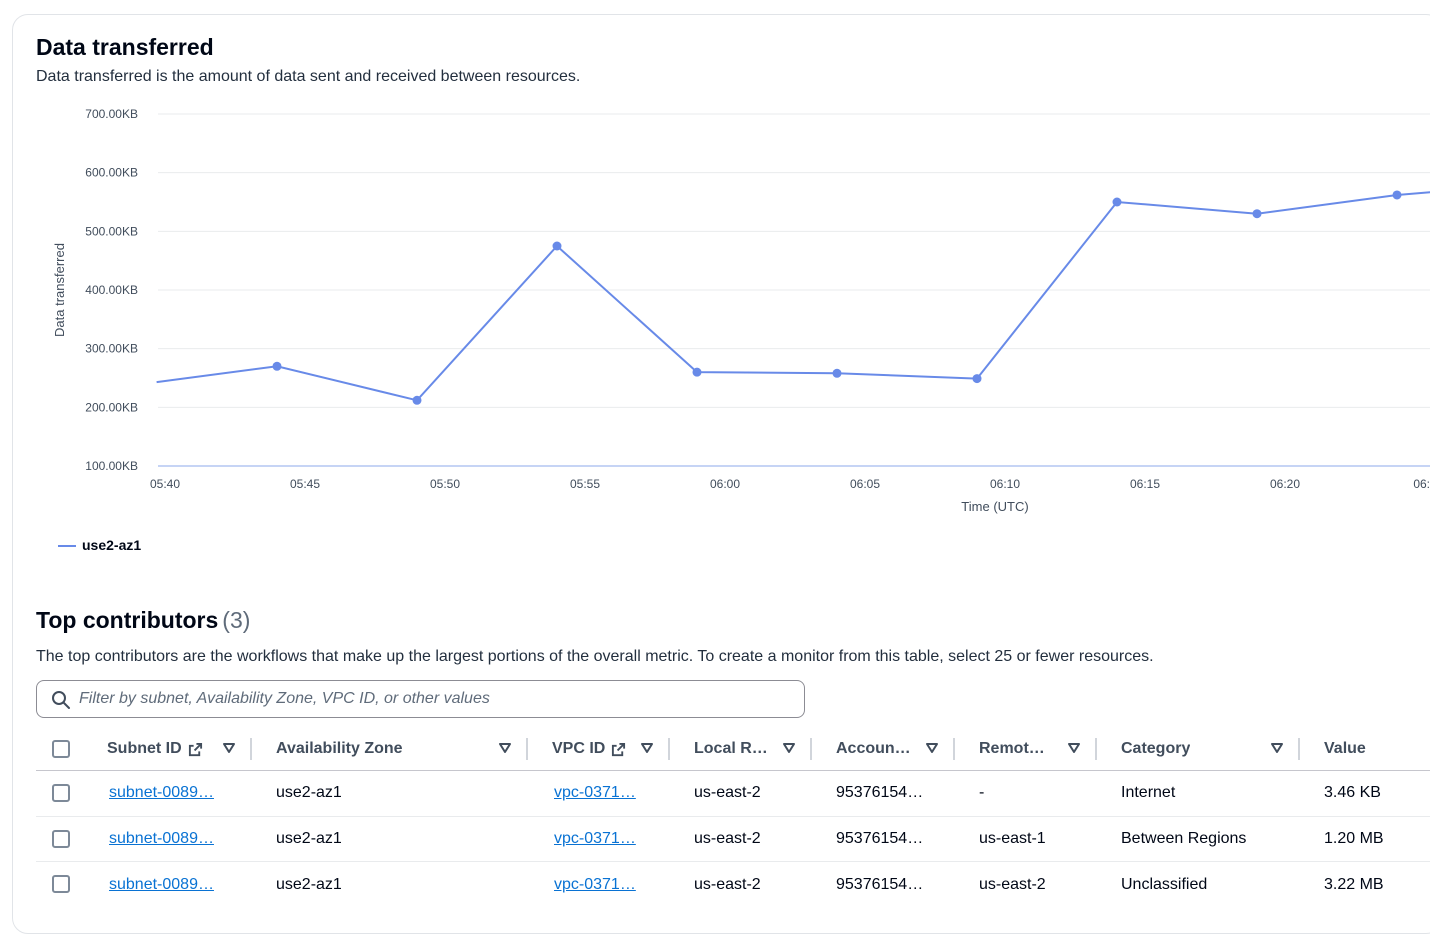  I want to click on column-header-category: Category, so click(1198, 749).